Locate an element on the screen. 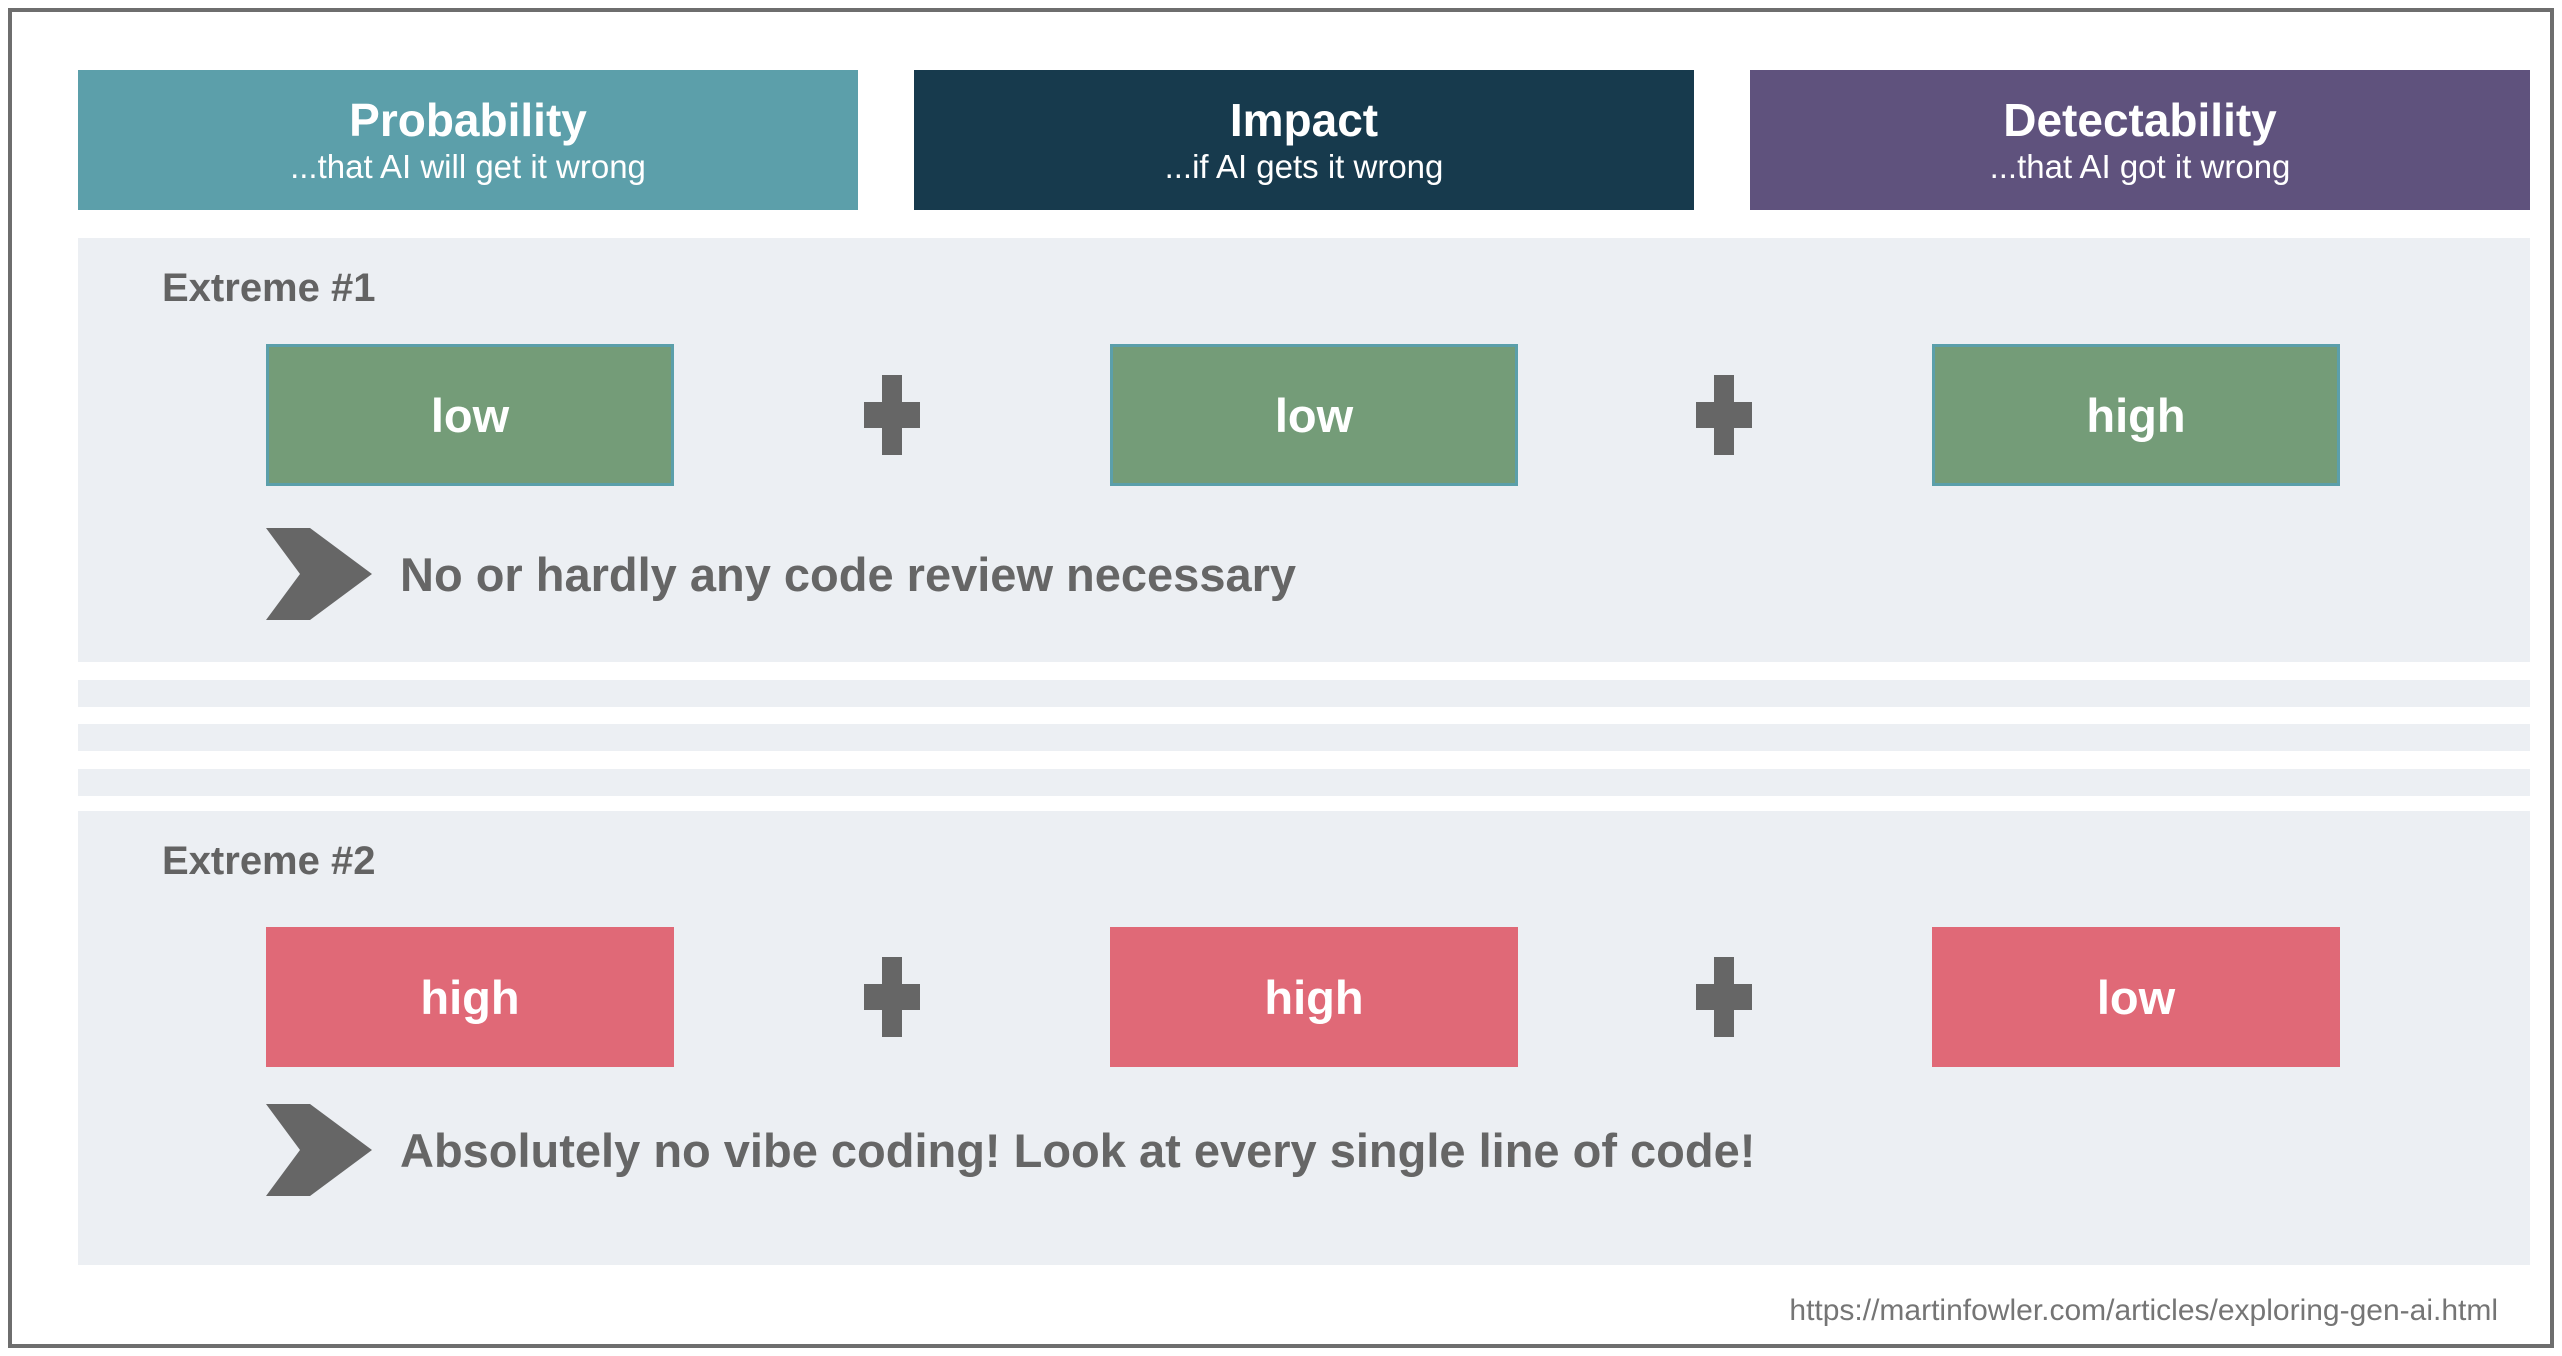 The width and height of the screenshot is (2562, 1356). header-subtitle: ...that AI will get it wrong is located at coordinates (468, 166).